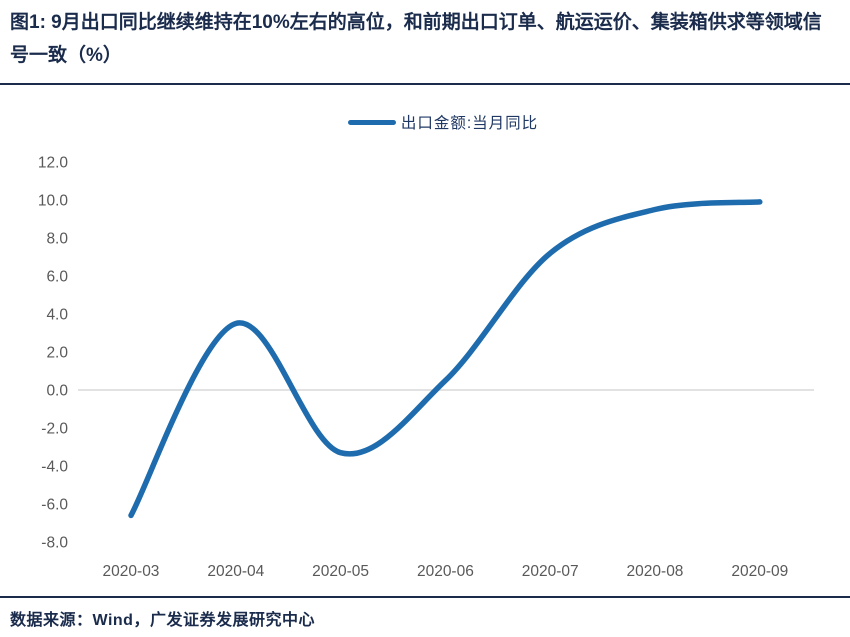 Image resolution: width=850 pixels, height=637 pixels. Describe the element at coordinates (425, 597) in the screenshot. I see `footer-divider` at that location.